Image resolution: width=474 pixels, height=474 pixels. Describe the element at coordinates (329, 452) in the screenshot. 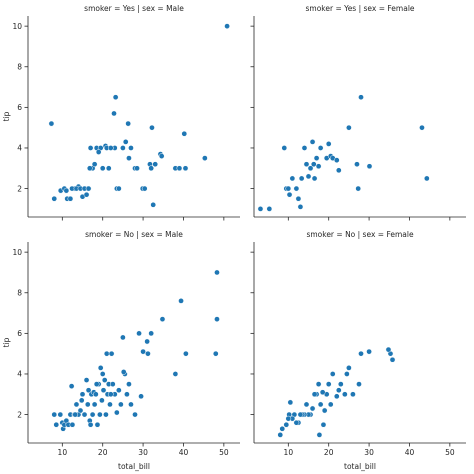

I see `x-tick-label: 20` at that location.